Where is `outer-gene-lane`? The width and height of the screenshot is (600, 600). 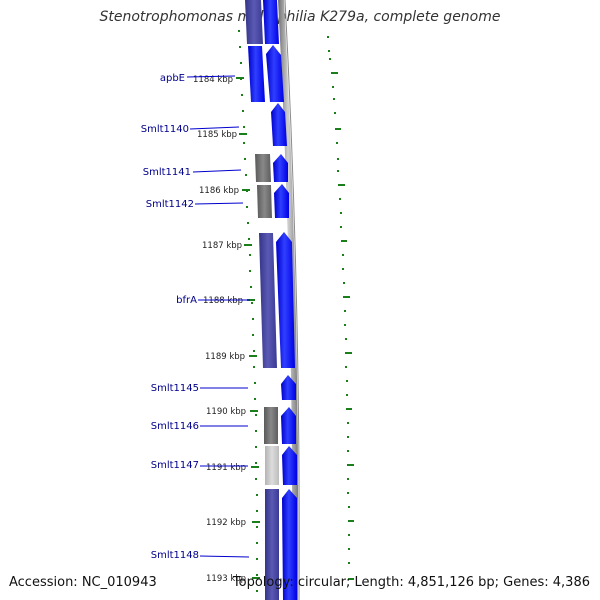
outer-gene-lane is located at coordinates (262, 300).